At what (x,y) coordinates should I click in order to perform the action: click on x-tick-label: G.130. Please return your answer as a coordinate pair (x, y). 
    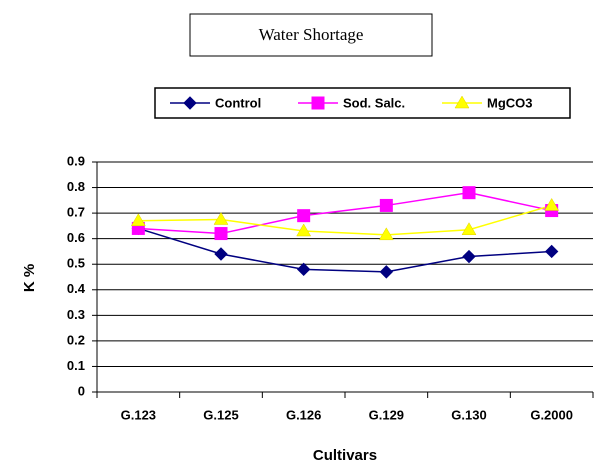
    Looking at the image, I should click on (468, 414).